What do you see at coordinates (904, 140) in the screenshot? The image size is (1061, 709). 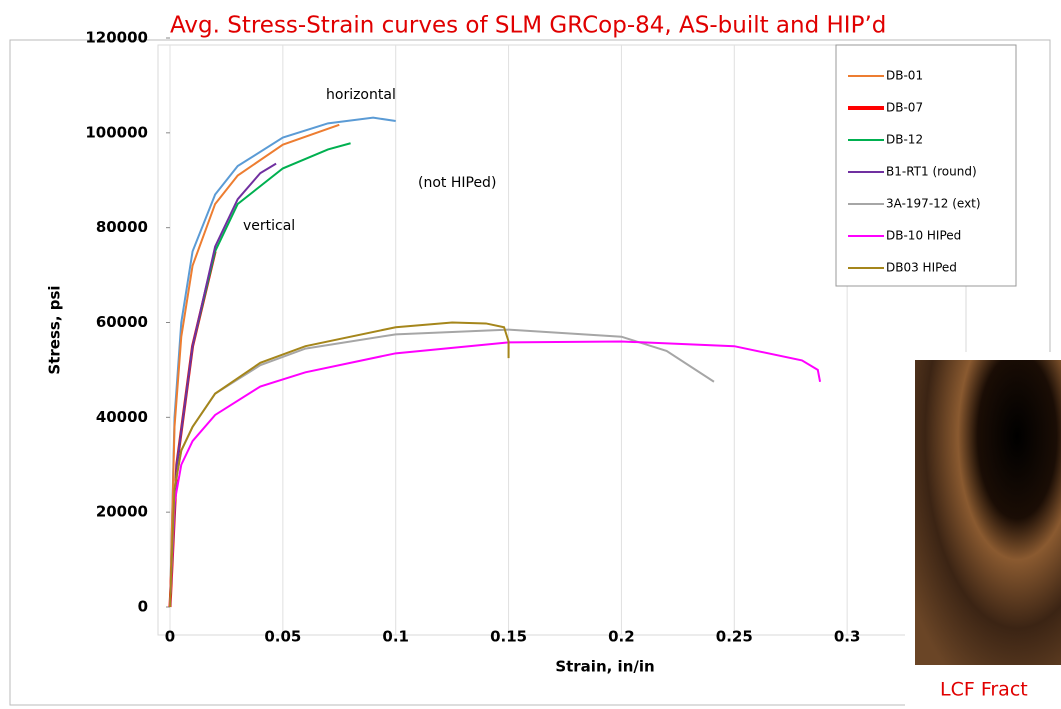 I see `legend-label: DB-12` at bounding box center [904, 140].